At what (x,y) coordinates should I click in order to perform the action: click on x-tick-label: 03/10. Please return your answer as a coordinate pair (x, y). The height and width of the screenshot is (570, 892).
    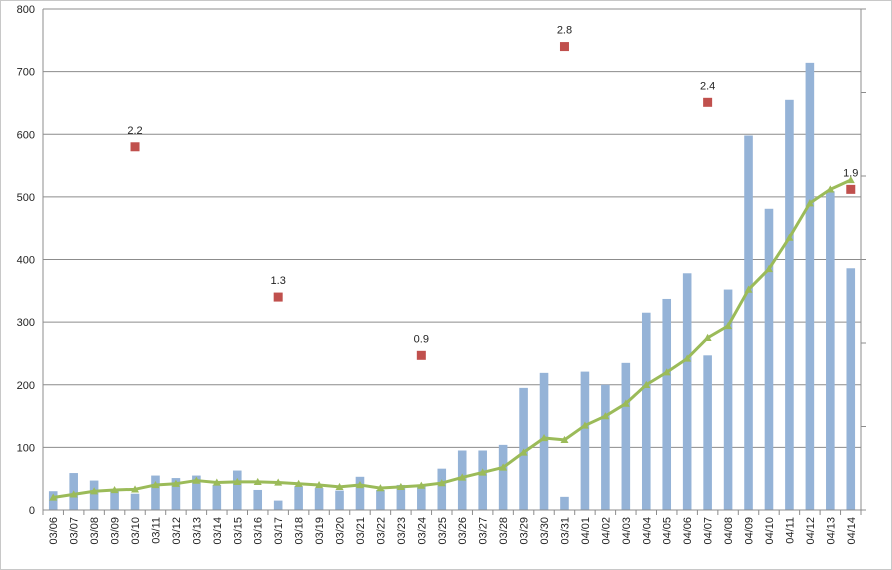
    Looking at the image, I should click on (136, 531).